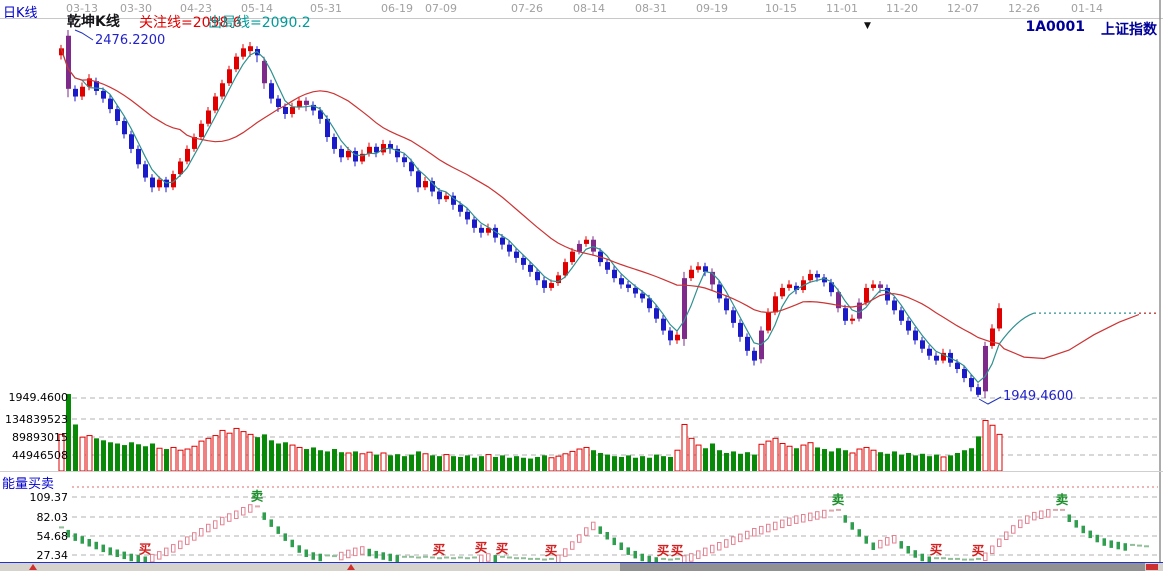 The image size is (1163, 571). Describe the element at coordinates (581, 562) in the screenshot. I see `bottom-panel-divider` at that location.